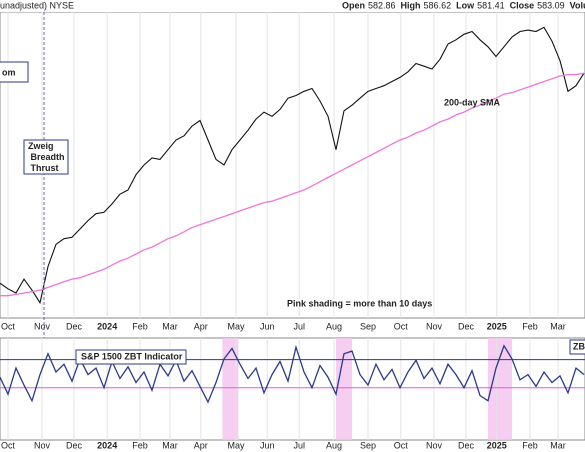 The image size is (585, 452). I want to click on header-bar, so click(292, 6).